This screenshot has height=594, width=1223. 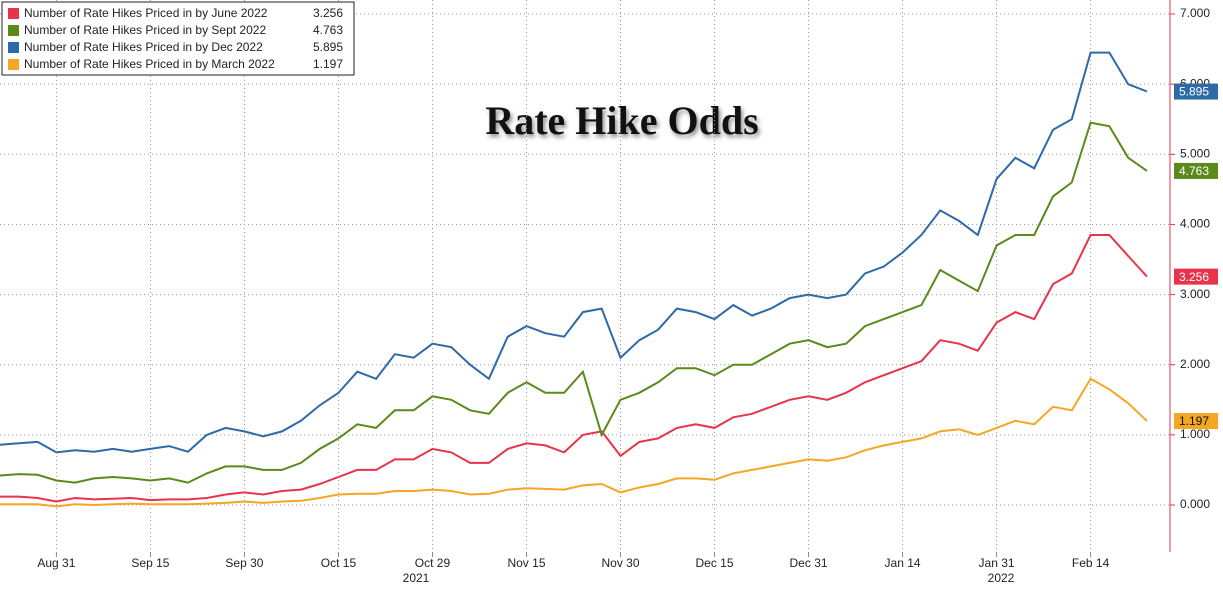 What do you see at coordinates (1195, 364) in the screenshot?
I see `y-tick-label: 2.000` at bounding box center [1195, 364].